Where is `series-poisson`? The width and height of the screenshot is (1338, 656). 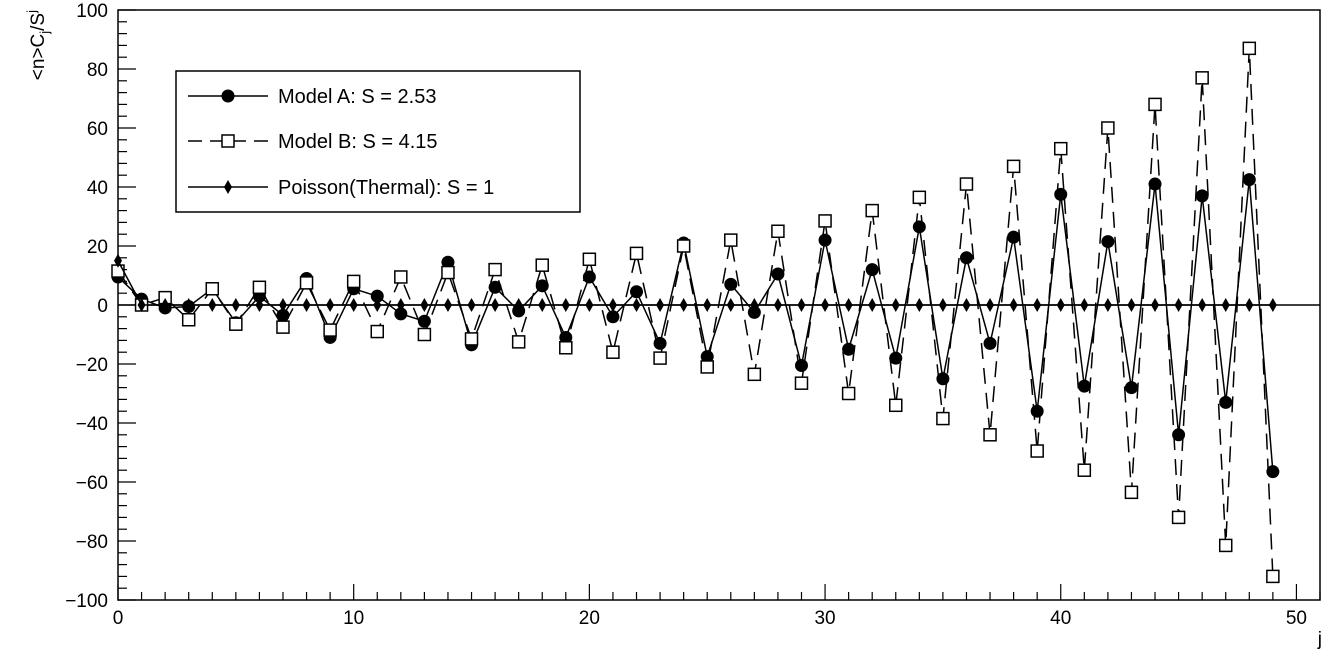 series-poisson is located at coordinates (695, 282).